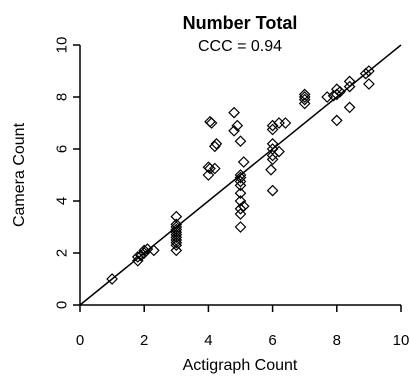 The width and height of the screenshot is (410, 376). Describe the element at coordinates (62, 305) in the screenshot. I see `y-tick-label: 0` at that location.